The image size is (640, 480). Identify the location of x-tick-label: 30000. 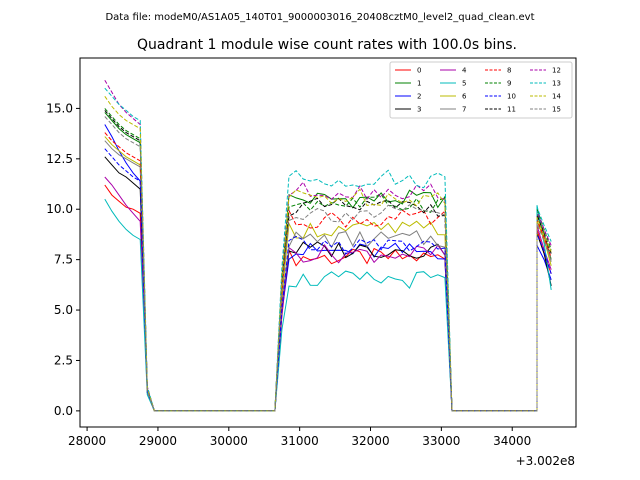
(229, 441).